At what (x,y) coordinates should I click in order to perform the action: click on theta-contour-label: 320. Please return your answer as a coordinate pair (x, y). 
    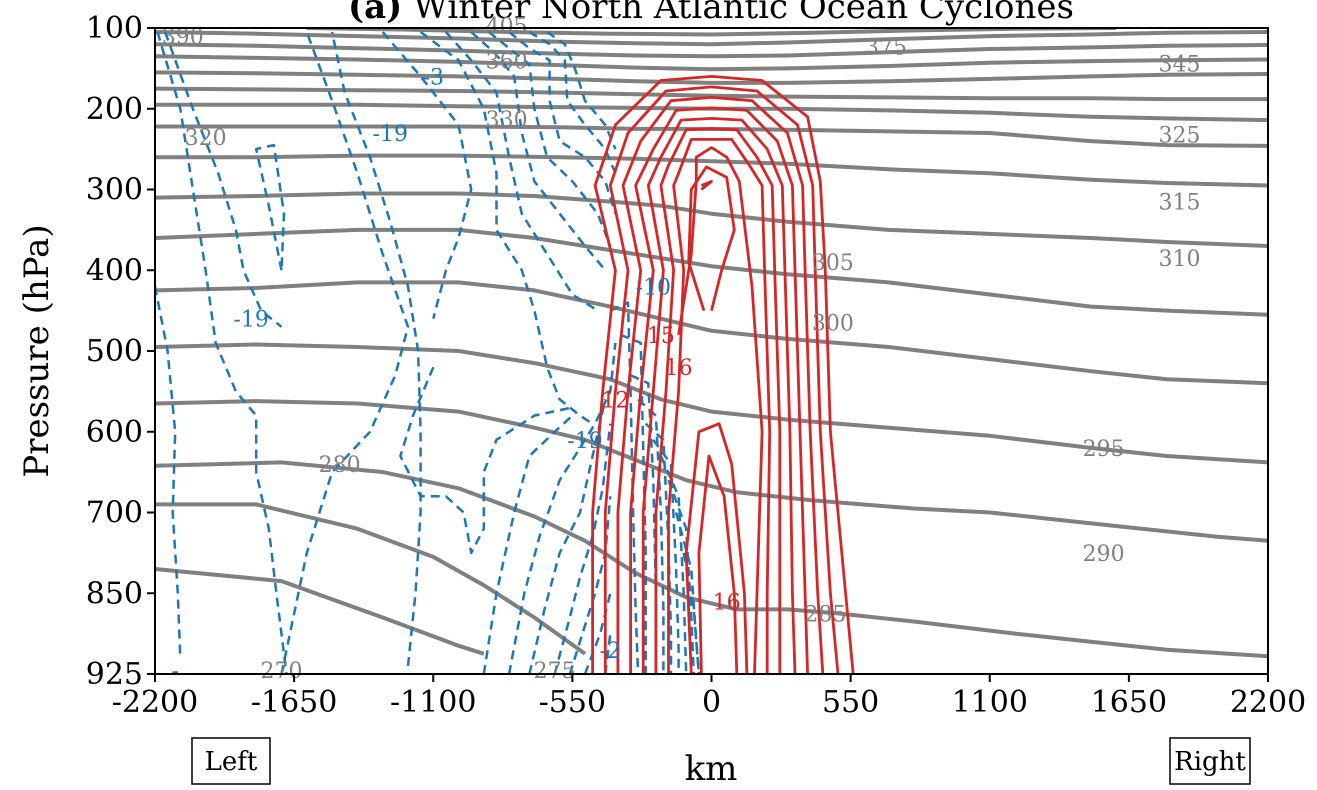
    Looking at the image, I should click on (206, 138).